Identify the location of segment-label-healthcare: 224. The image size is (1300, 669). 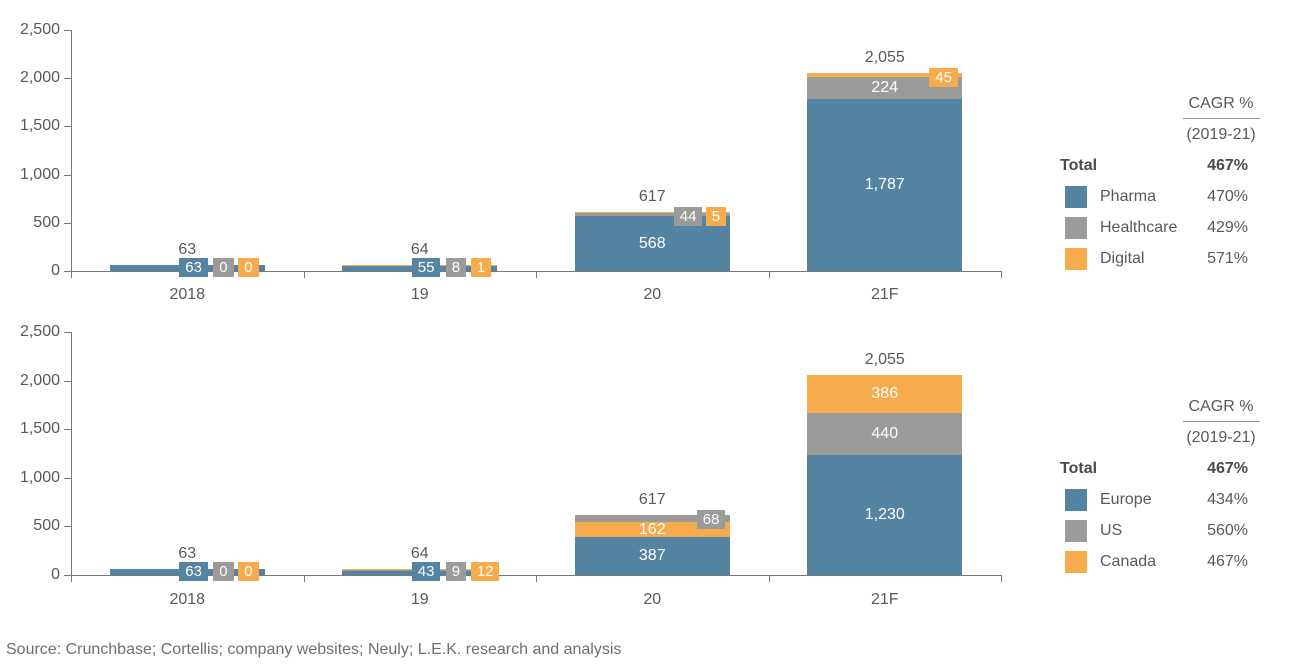
(885, 87).